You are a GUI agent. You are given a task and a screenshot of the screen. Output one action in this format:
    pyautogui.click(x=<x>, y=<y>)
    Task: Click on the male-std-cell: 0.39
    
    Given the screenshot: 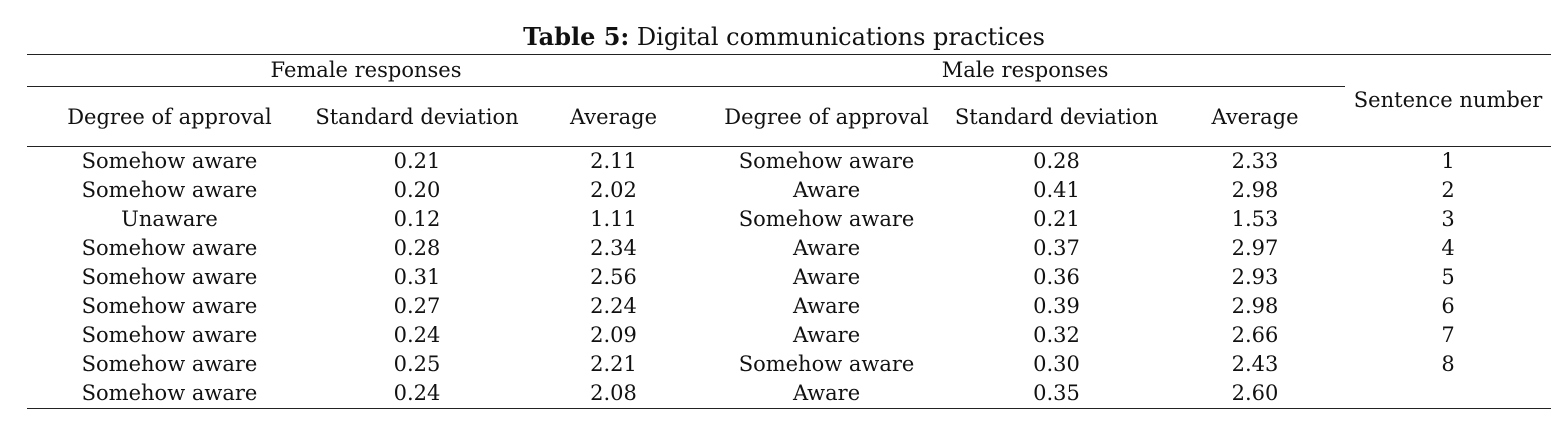 What is the action you would take?
    pyautogui.click(x=1056, y=306)
    